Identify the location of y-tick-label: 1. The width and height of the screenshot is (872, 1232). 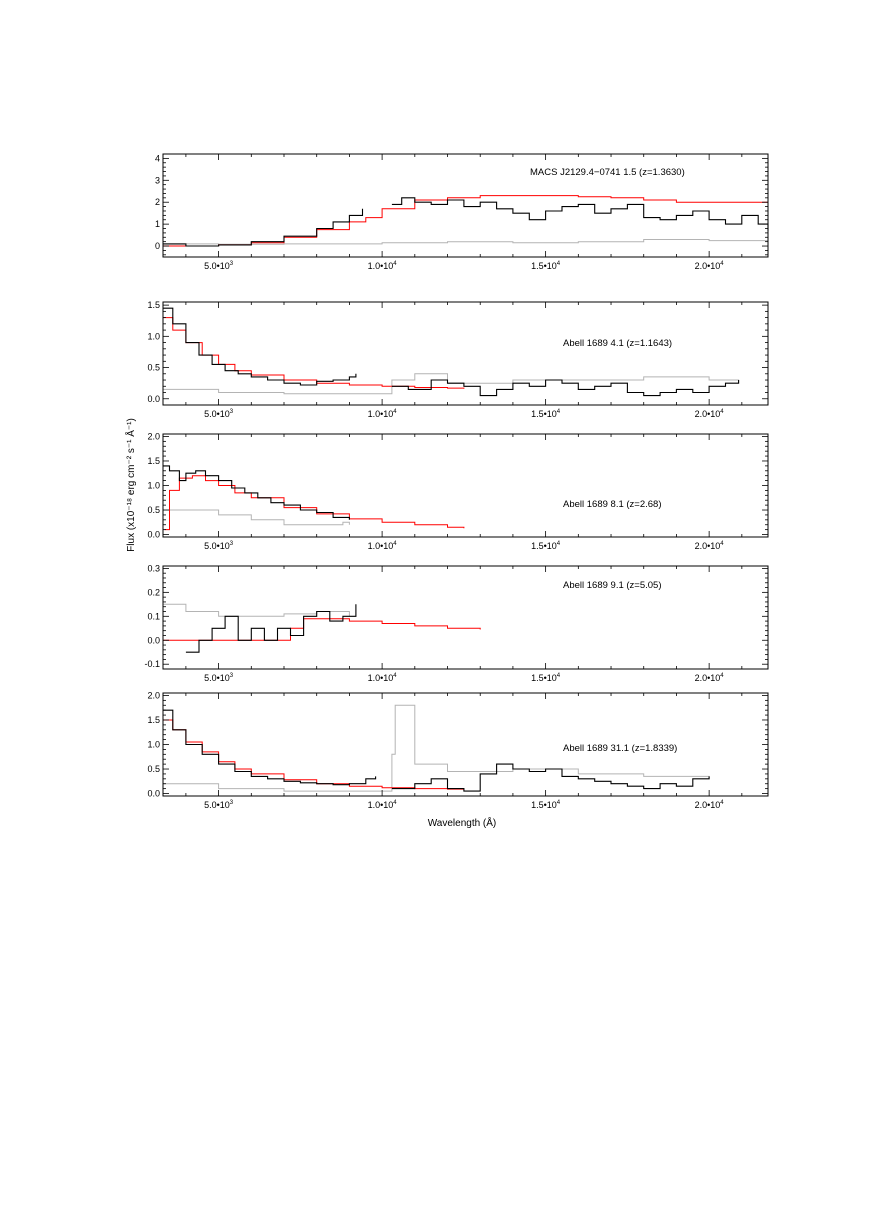
(157, 224).